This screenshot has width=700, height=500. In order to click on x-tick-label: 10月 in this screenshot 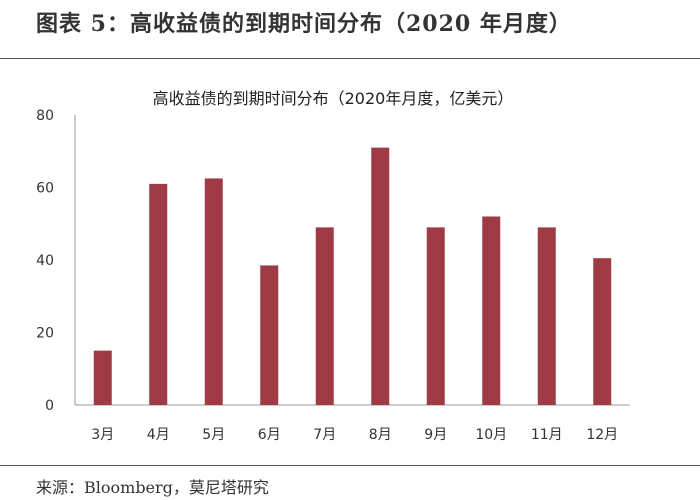, I will do `click(491, 435)`.